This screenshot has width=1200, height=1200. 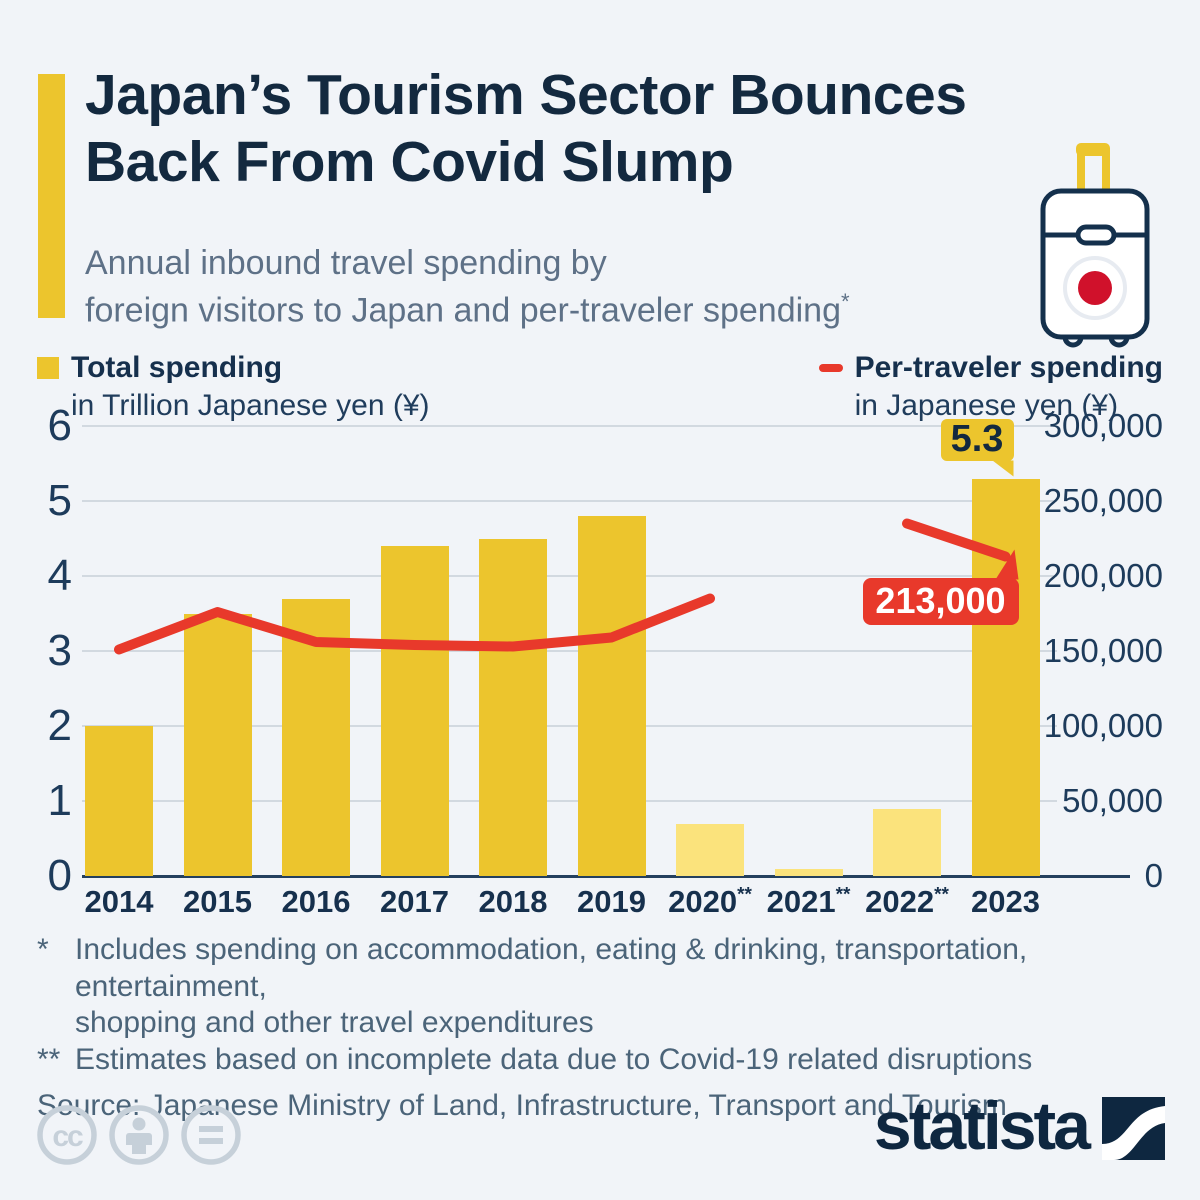 What do you see at coordinates (940, 601) in the screenshot?
I see `line-value-callout: 213,000` at bounding box center [940, 601].